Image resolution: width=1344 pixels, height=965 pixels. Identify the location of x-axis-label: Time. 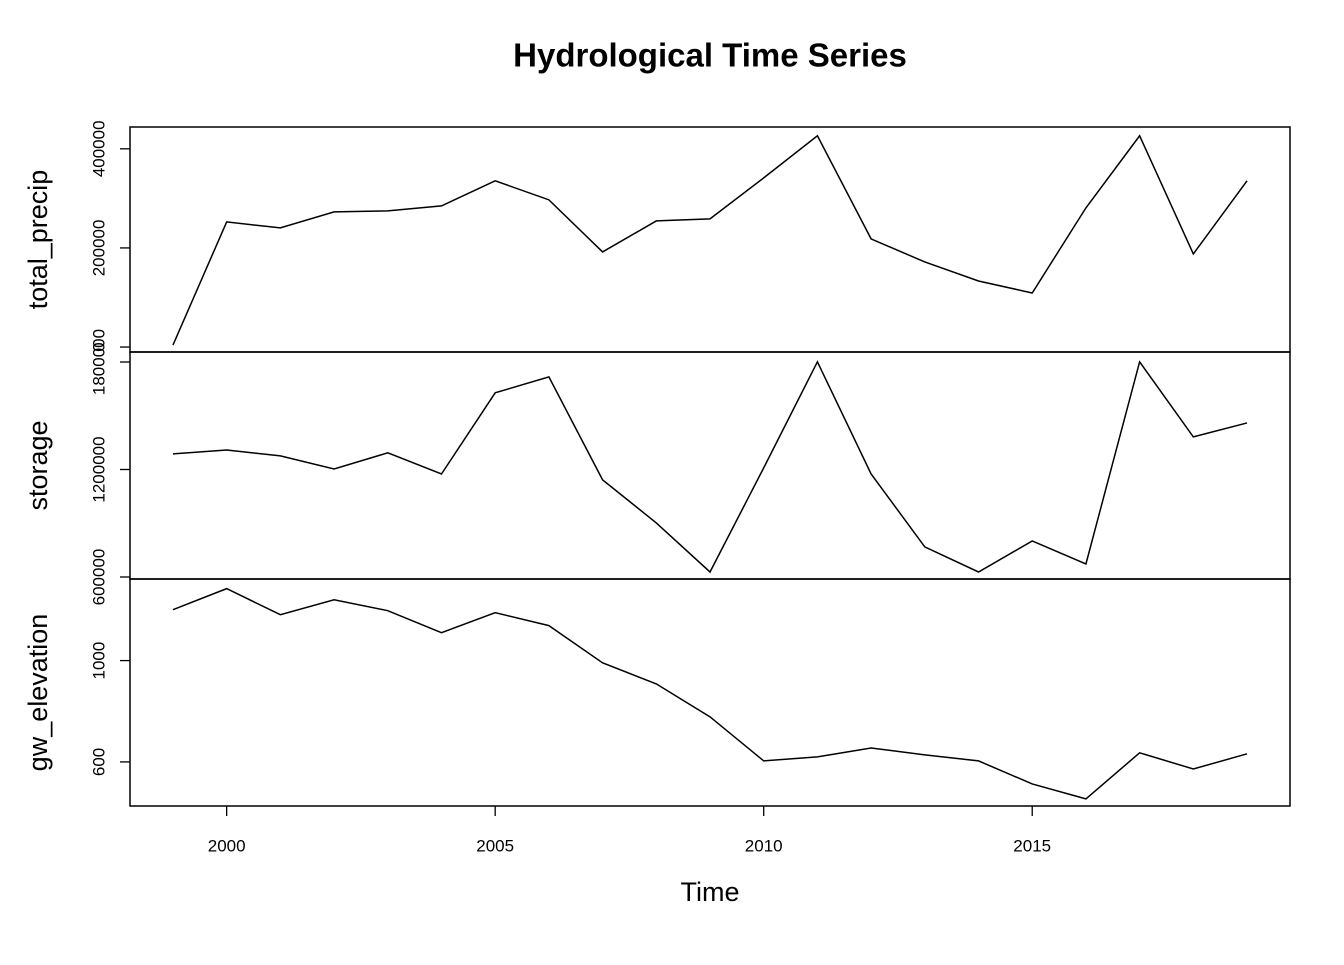
(710, 892).